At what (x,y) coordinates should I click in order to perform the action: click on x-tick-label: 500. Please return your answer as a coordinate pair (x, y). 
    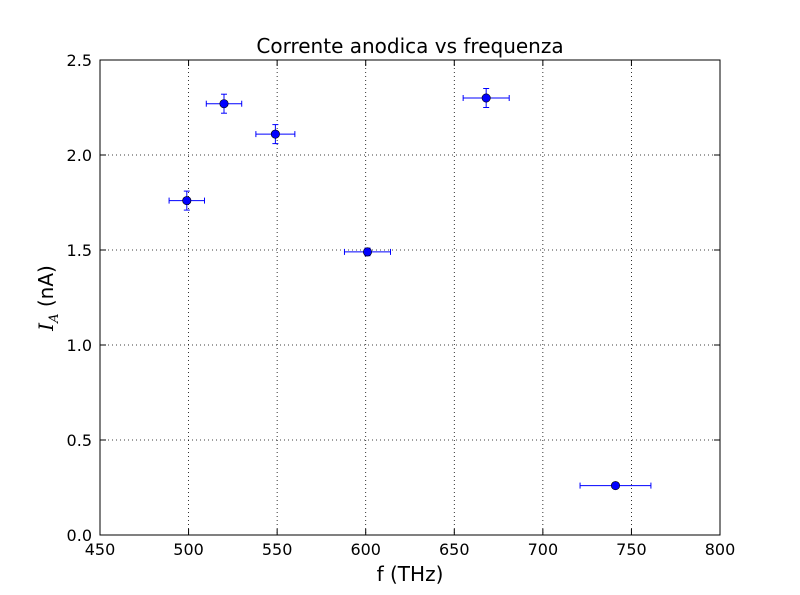
    Looking at the image, I should click on (188, 549).